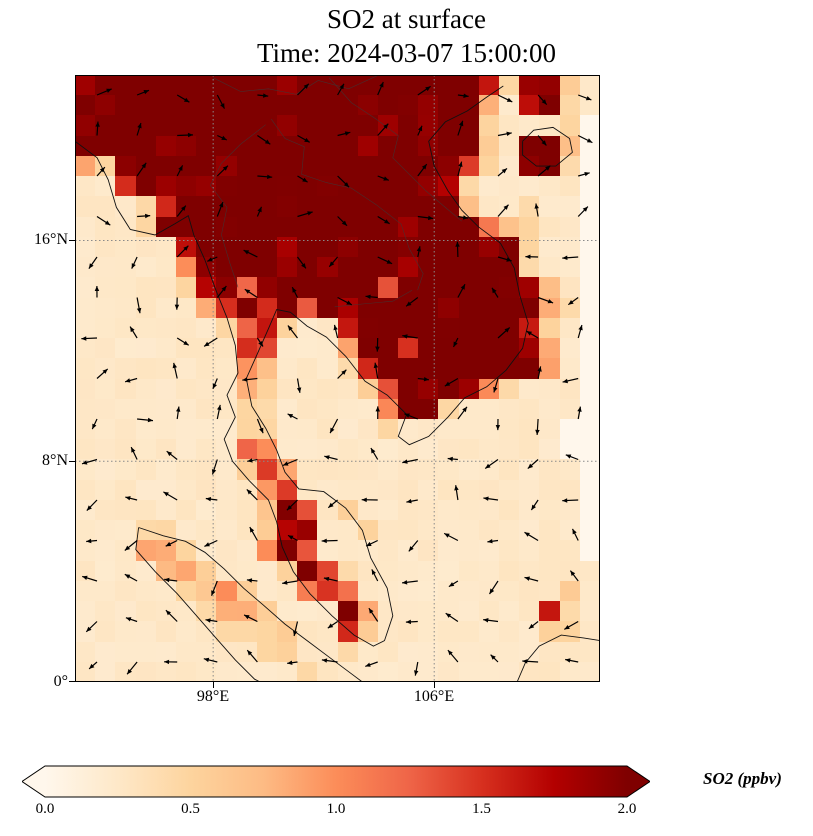 This screenshot has height=836, width=813. What do you see at coordinates (51, 239) in the screenshot?
I see `y-axis-tick-label-16n: 16°N` at bounding box center [51, 239].